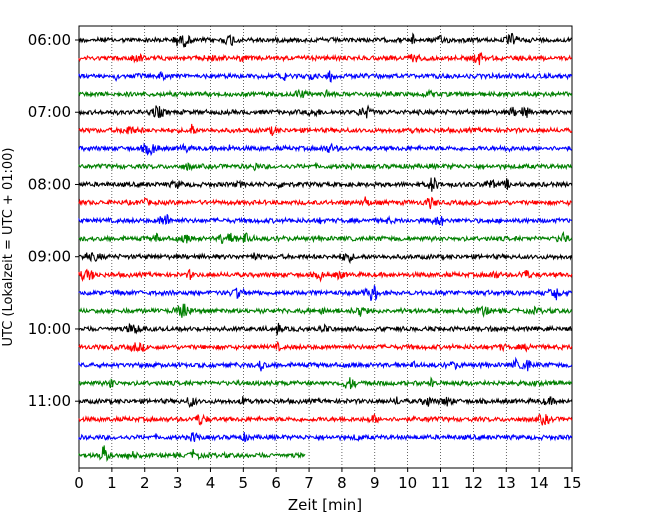 This screenshot has height=520, width=650. I want to click on y-tick-label: 08:00, so click(49, 184).